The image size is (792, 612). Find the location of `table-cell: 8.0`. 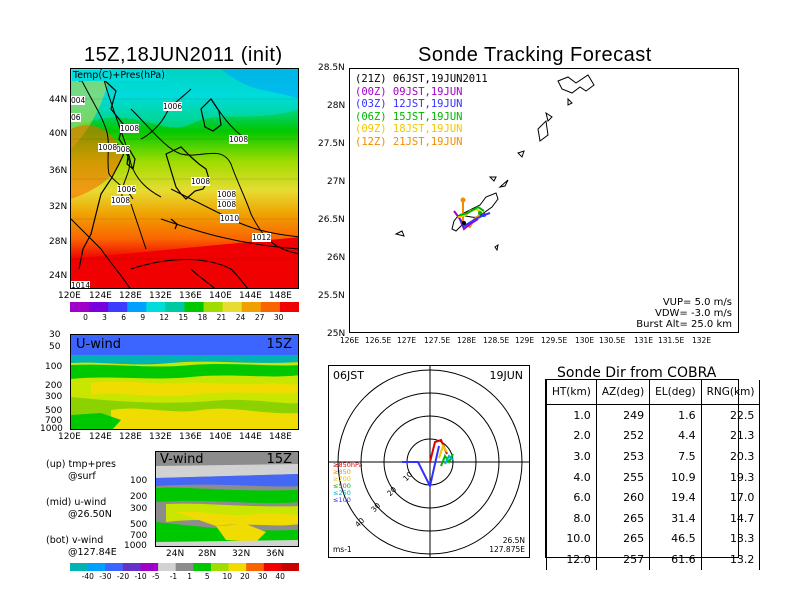

table-cell: 8.0 is located at coordinates (571, 518).